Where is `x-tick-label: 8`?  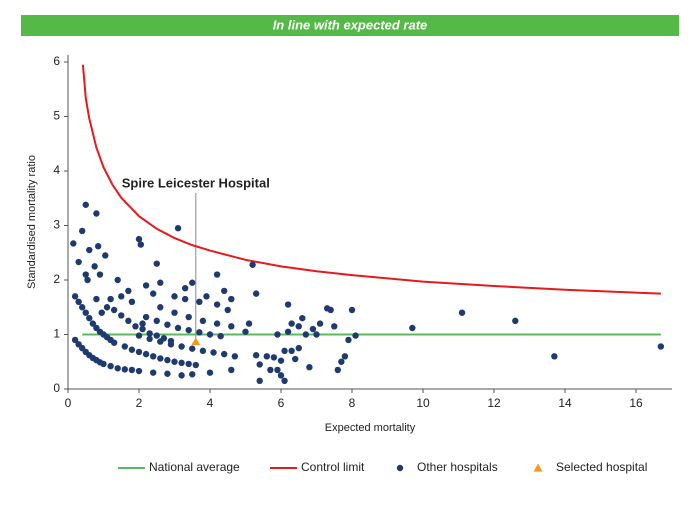 x-tick-label: 8 is located at coordinates (352, 403).